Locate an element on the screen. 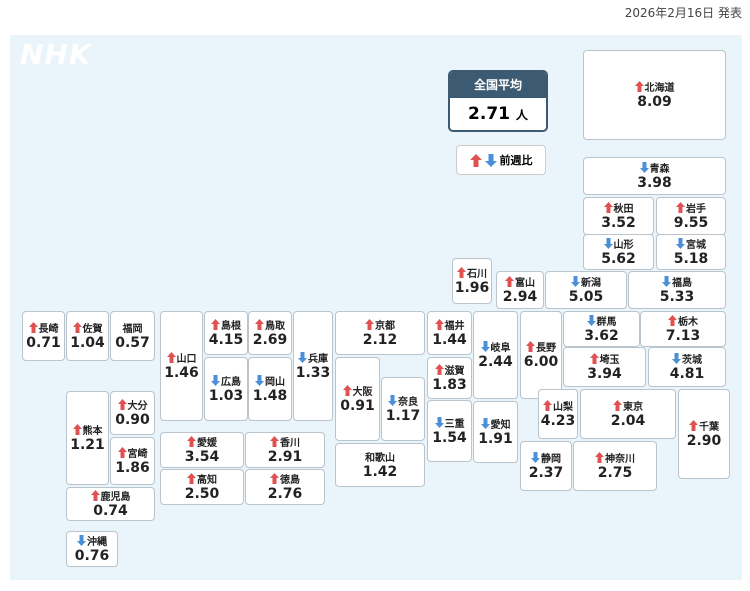  prefecture-name: 富山 is located at coordinates (525, 283).